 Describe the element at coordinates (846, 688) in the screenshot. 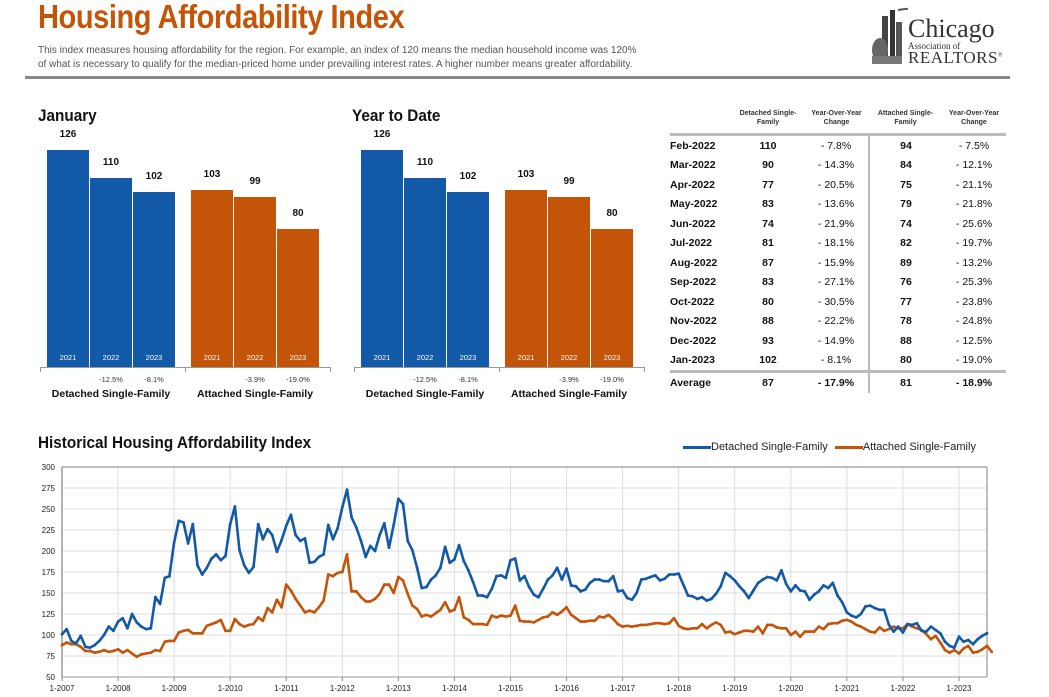

I see `x-tick-label: 1-2021` at that location.